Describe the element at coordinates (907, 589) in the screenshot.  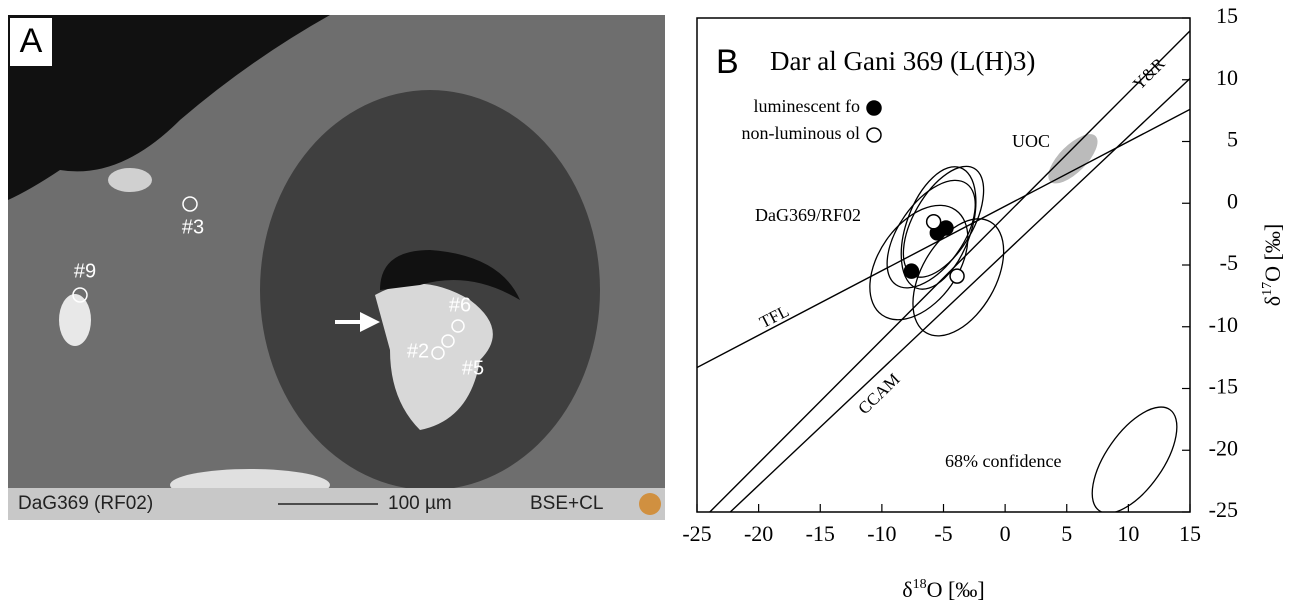
I see `x_label-part: δ` at that location.